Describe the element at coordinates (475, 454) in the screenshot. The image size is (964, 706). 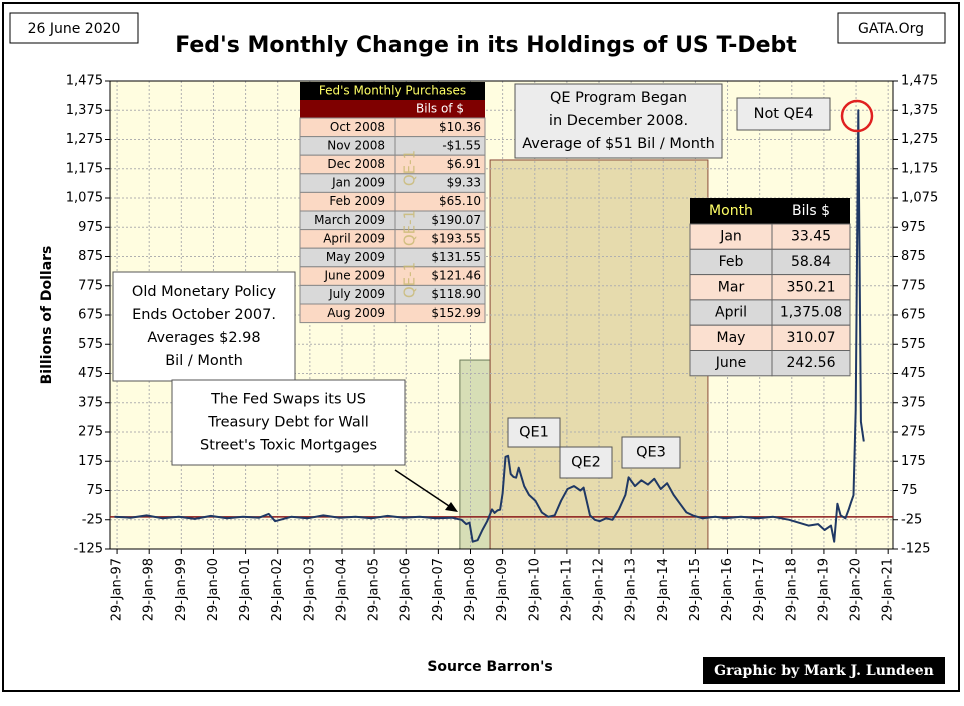
I see `shaded-region` at that location.